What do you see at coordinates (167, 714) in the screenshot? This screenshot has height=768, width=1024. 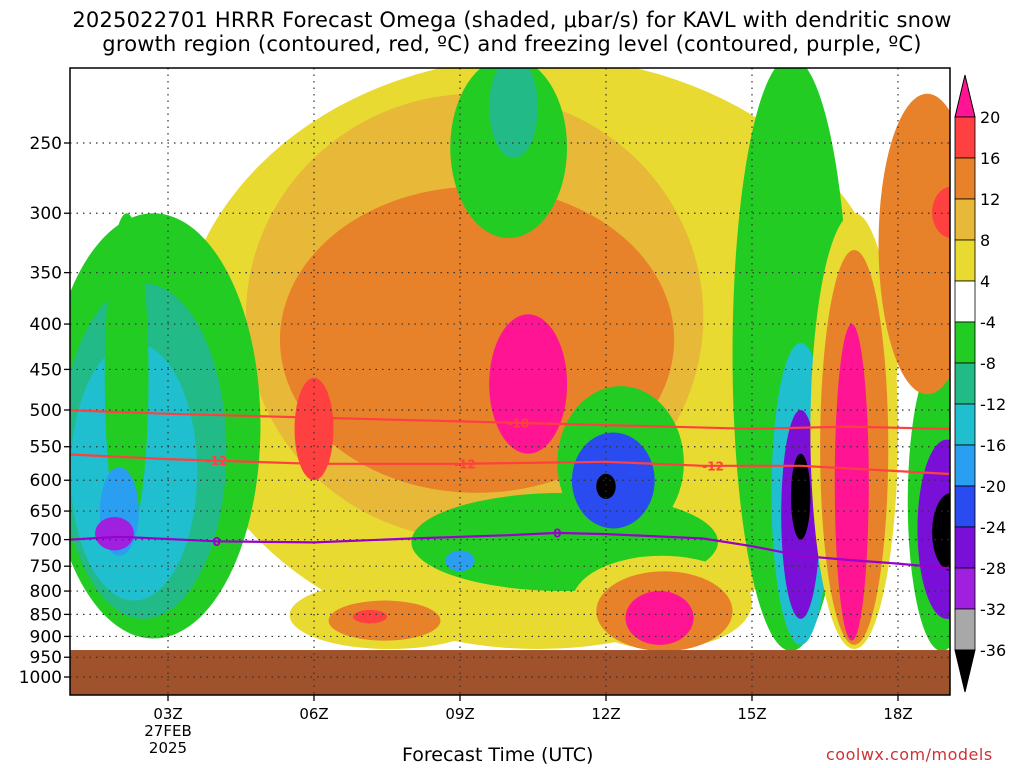 I see `x-tick-label: 03Z` at bounding box center [167, 714].